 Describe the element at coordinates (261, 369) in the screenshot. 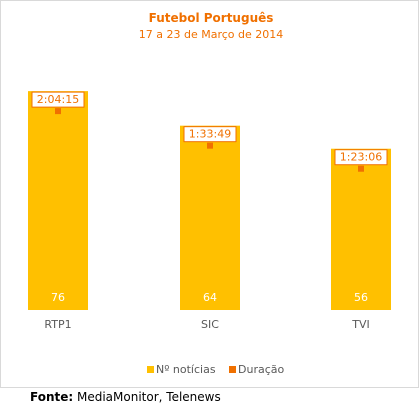

I see `legend-label-duracao: Duração` at that location.